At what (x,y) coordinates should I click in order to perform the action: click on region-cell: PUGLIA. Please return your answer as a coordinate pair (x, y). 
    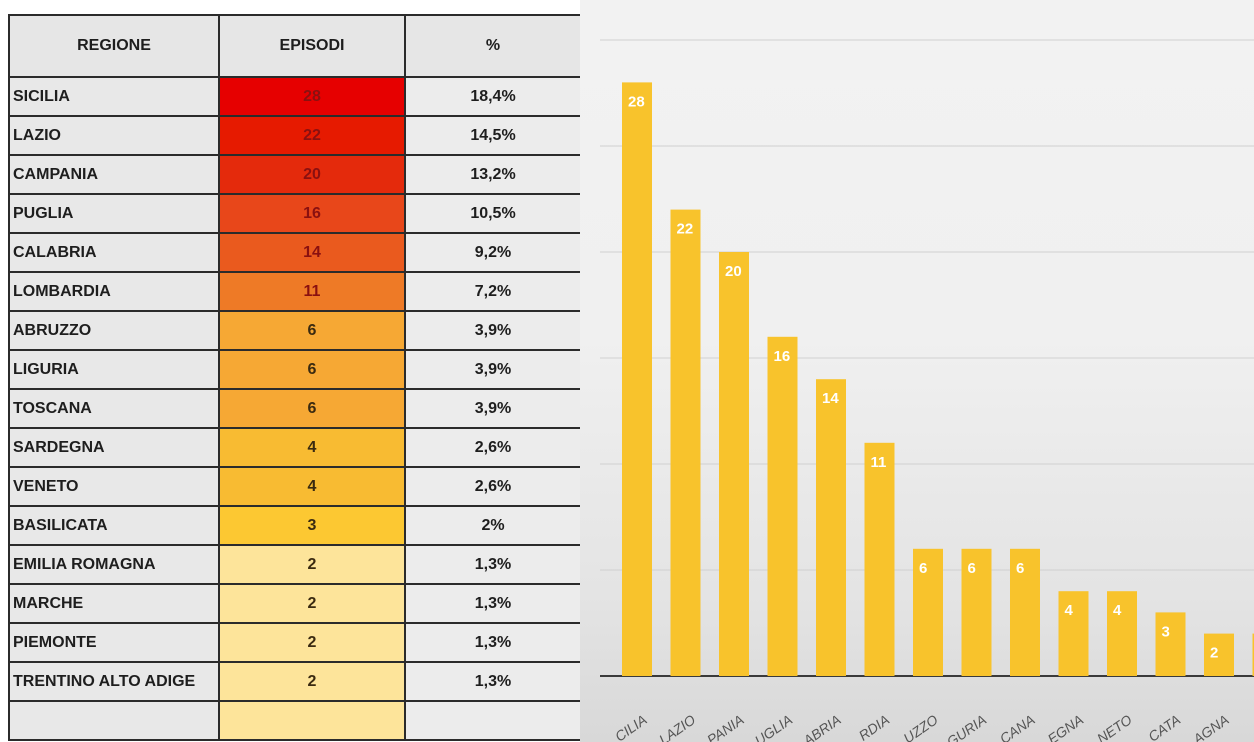
    Looking at the image, I should click on (114, 213).